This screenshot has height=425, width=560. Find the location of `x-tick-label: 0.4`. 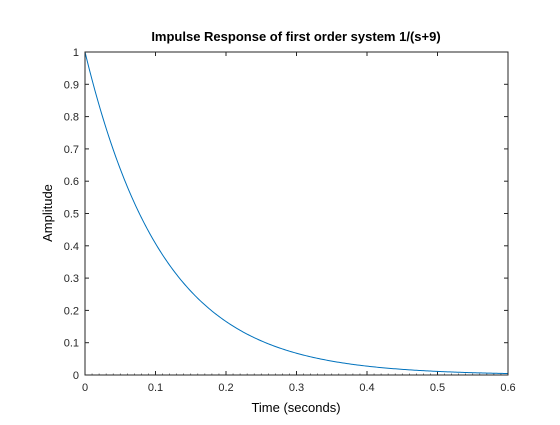

x-tick-label: 0.4 is located at coordinates (366, 388).